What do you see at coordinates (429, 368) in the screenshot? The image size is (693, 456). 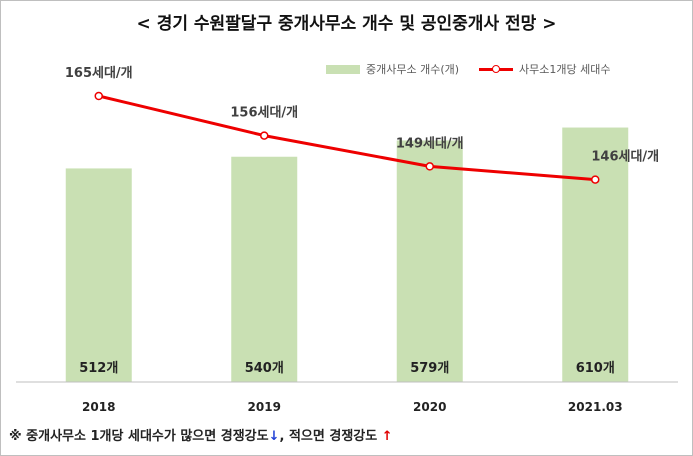 I see `bar-value-label: 579개` at bounding box center [429, 368].